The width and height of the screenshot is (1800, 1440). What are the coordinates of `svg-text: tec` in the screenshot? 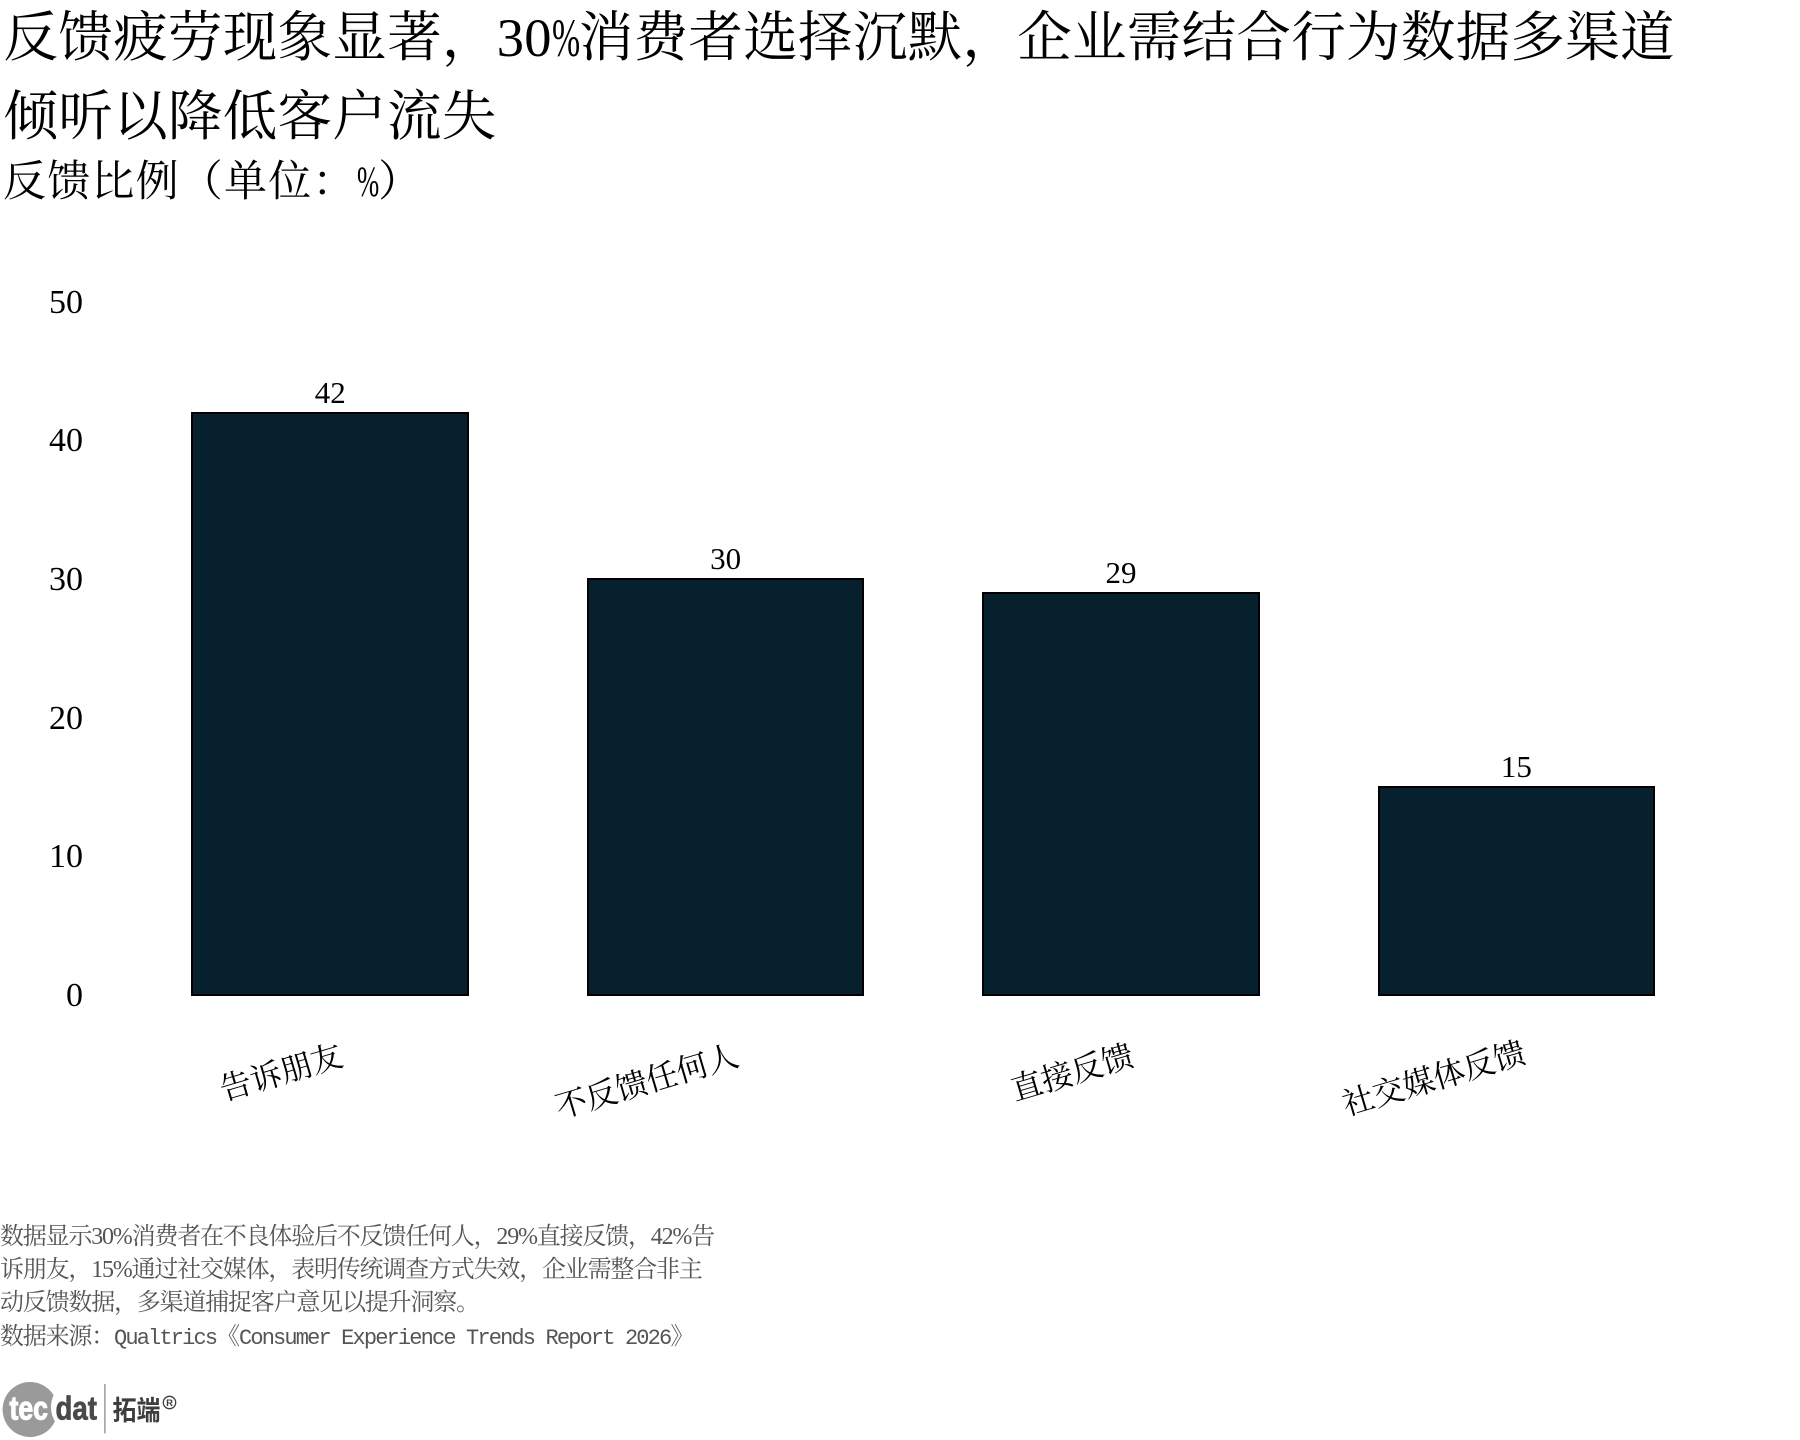 It's located at (29, 1408).